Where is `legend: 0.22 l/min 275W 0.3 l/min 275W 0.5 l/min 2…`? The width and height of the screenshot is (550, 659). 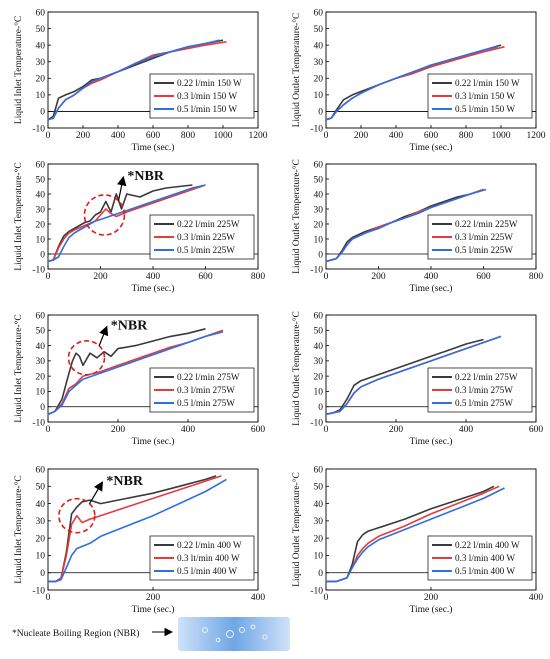 legend: 0.22 l/min 275W 0.3 l/min 275W 0.5 l/min 2… is located at coordinates (202, 390).